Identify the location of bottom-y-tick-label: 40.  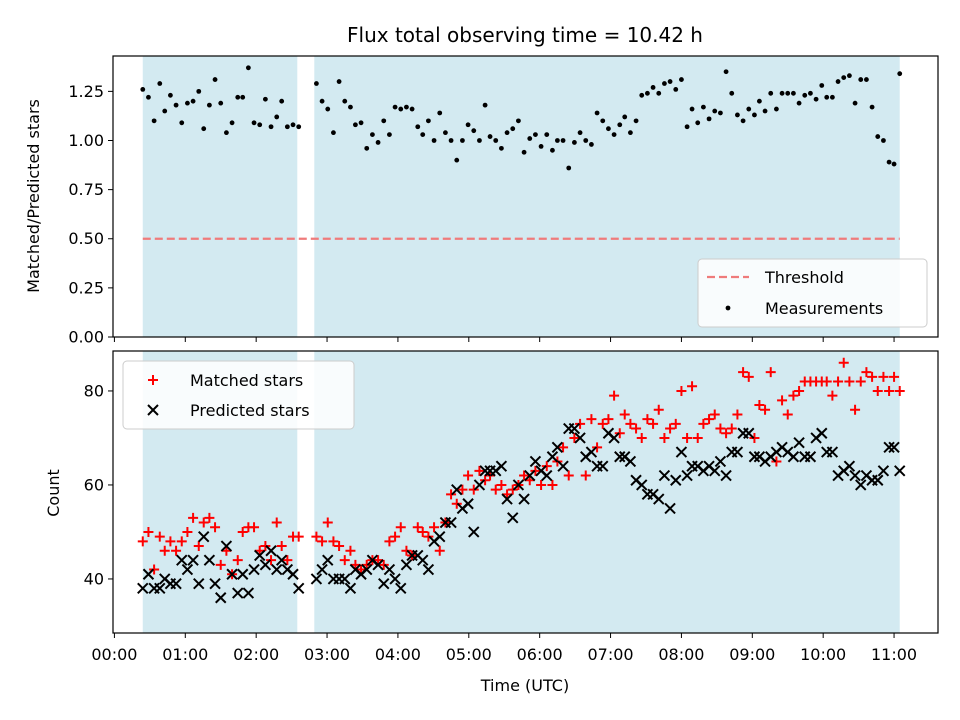
(94, 578).